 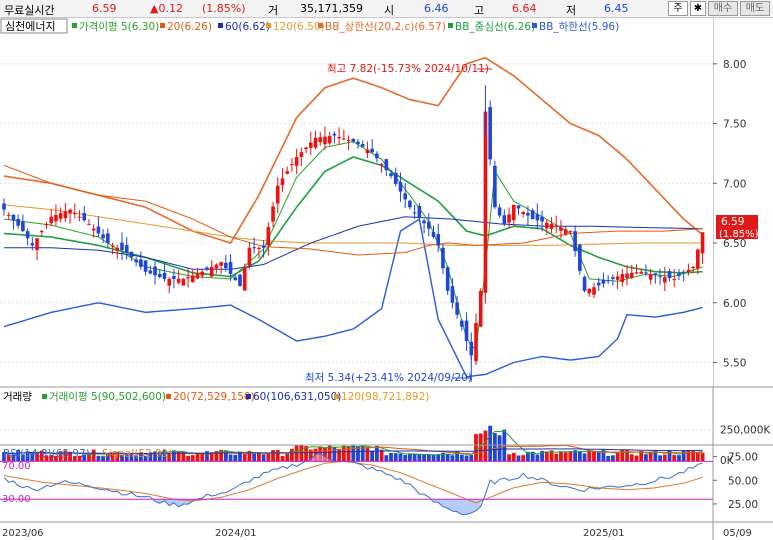 I want to click on realtime-label: 무료실시간, so click(x=29, y=10).